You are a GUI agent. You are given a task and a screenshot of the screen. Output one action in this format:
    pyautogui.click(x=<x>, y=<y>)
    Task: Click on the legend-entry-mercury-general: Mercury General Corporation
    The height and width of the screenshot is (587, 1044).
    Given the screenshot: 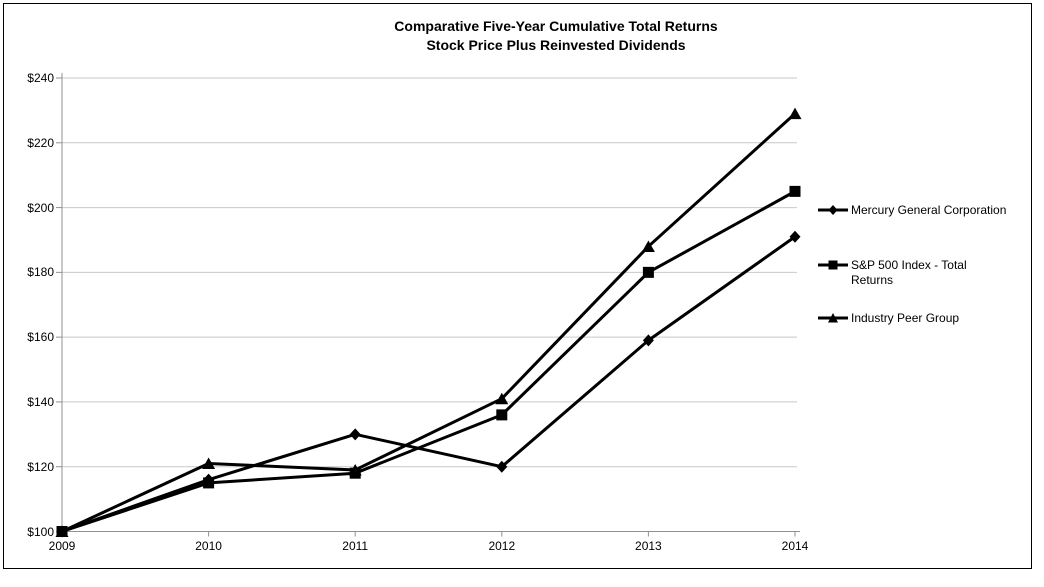 What is the action you would take?
    pyautogui.click(x=931, y=210)
    